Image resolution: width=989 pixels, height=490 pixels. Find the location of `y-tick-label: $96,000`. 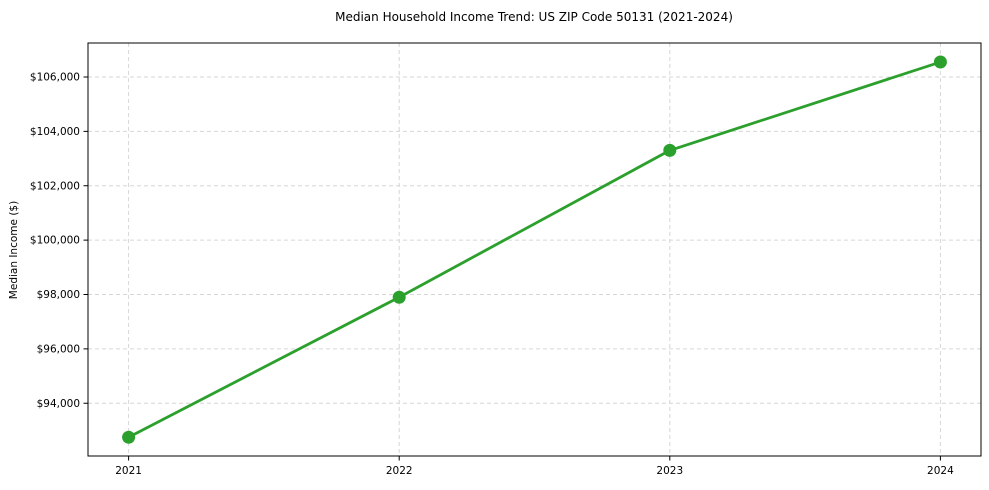

y-tick-label: $96,000 is located at coordinates (58, 349).